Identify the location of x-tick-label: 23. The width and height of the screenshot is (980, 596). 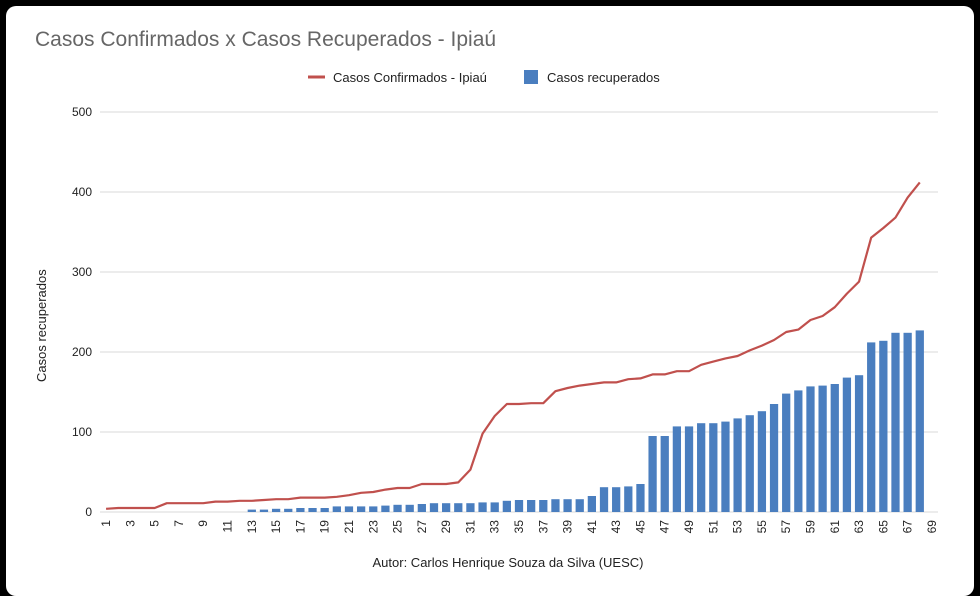
(373, 527).